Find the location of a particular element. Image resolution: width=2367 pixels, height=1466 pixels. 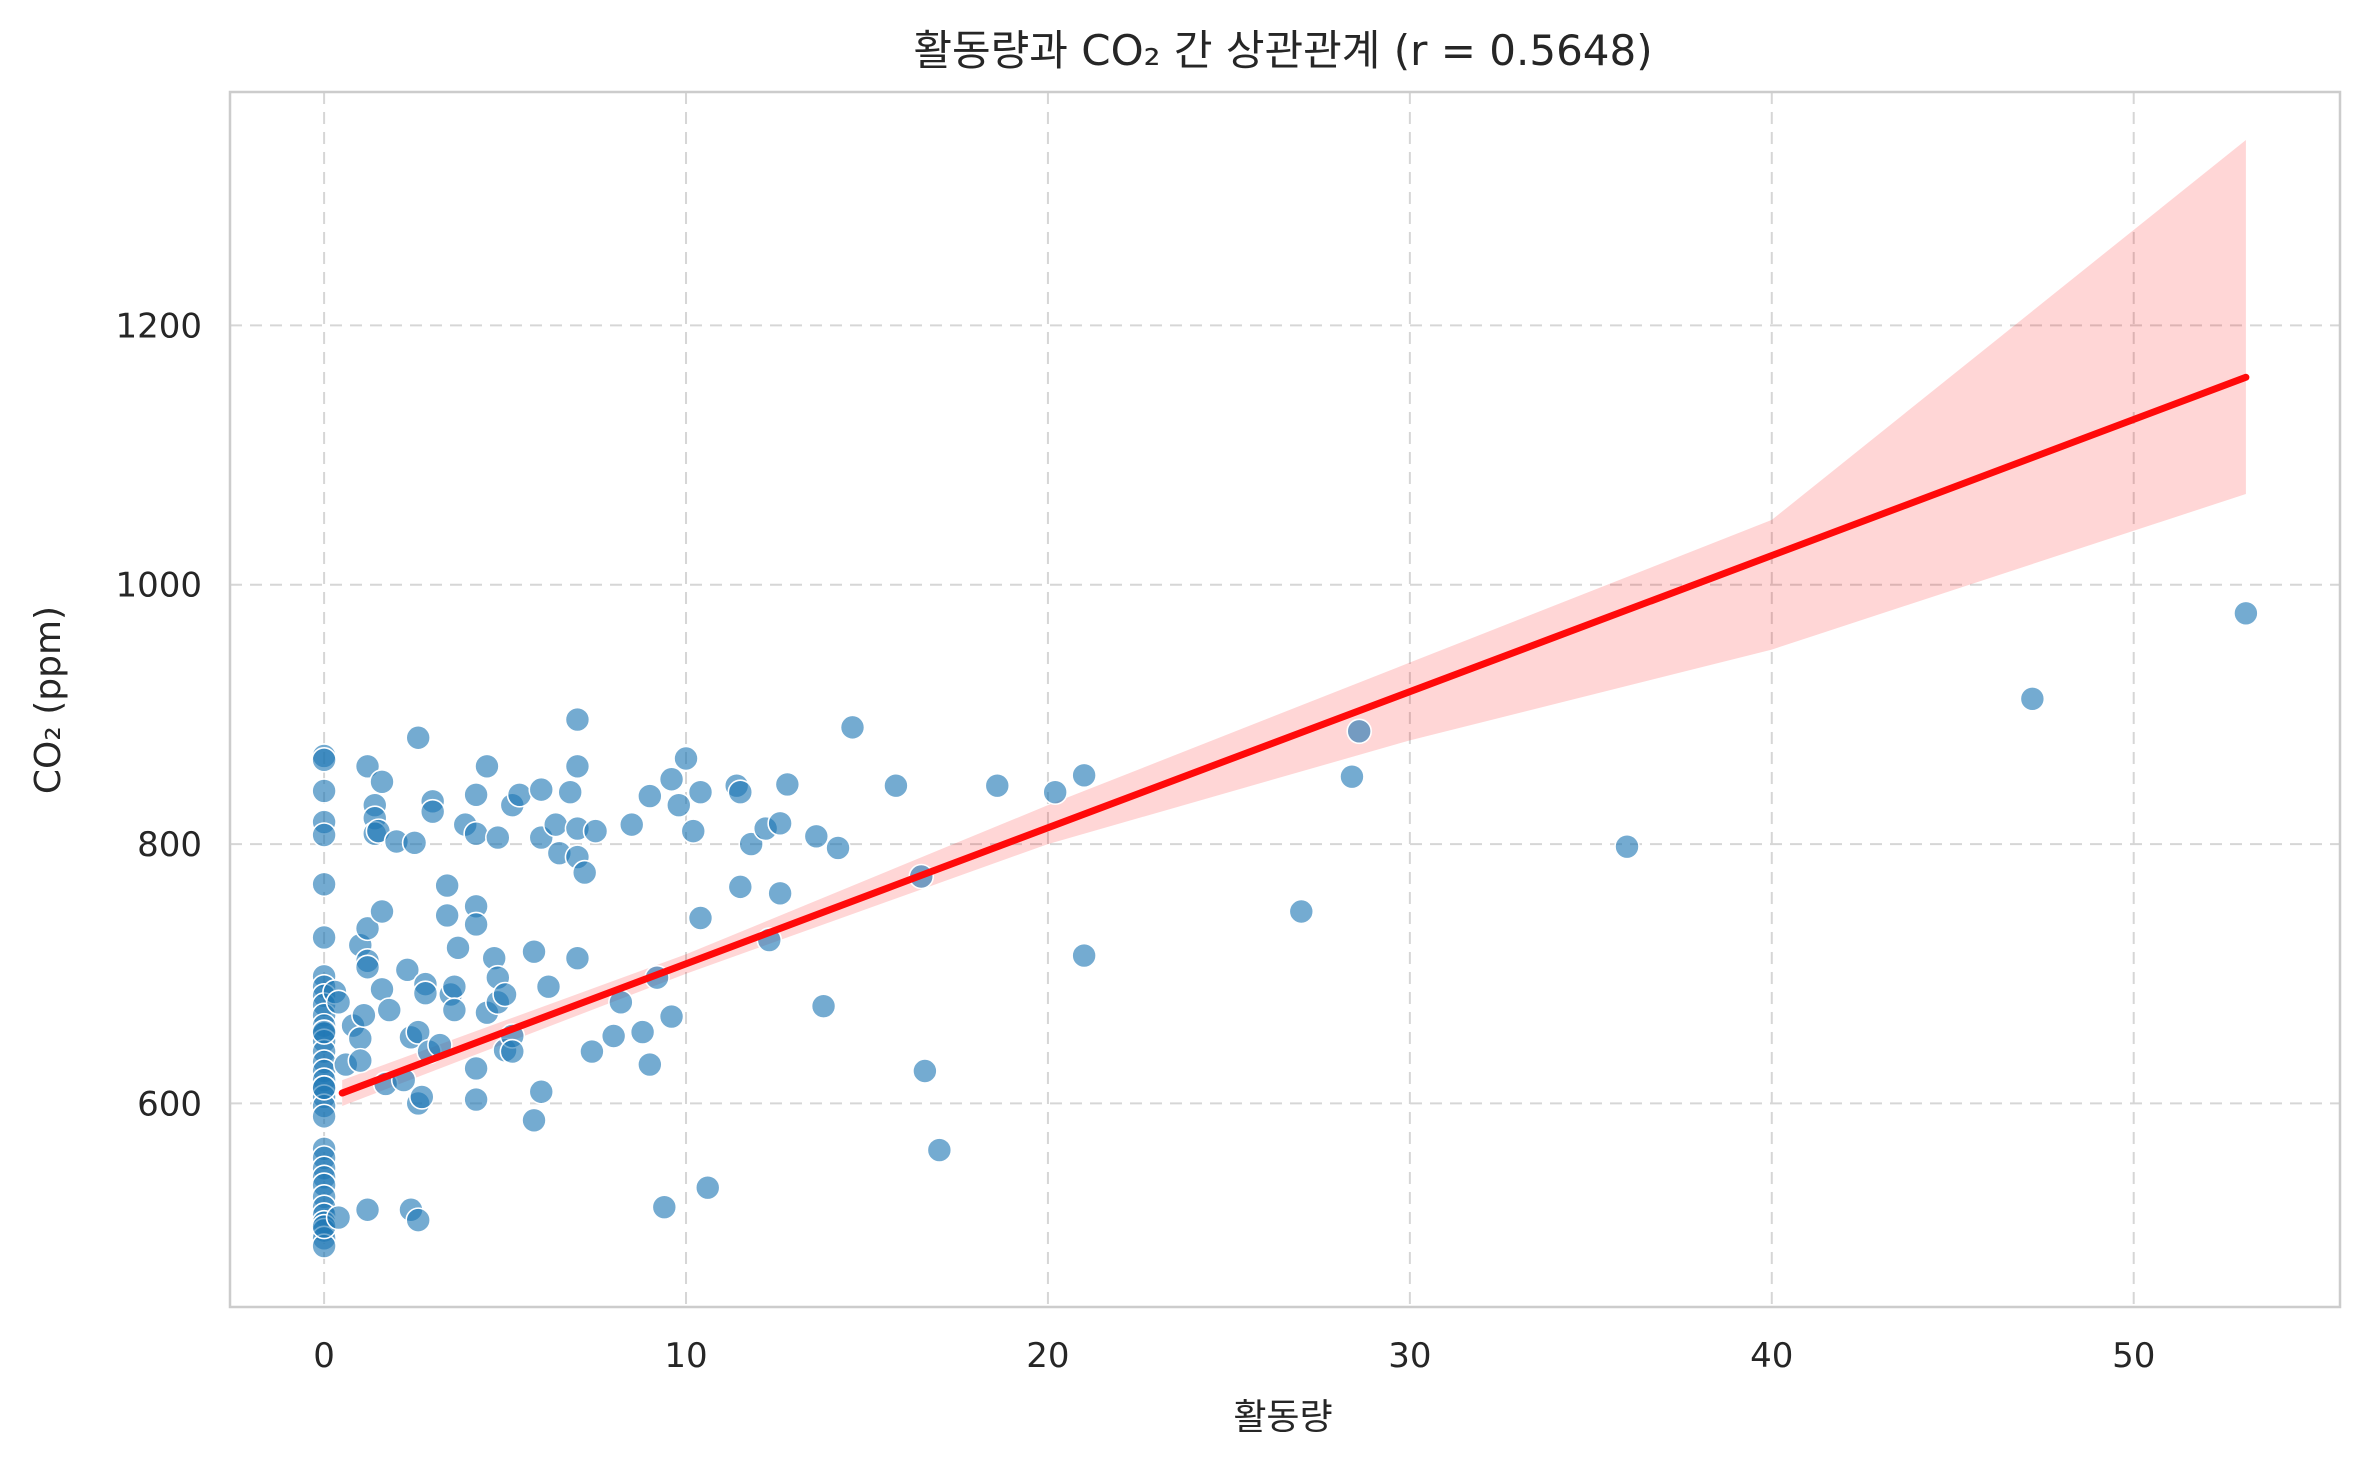

y-tick-label: 800 is located at coordinates (169, 845).